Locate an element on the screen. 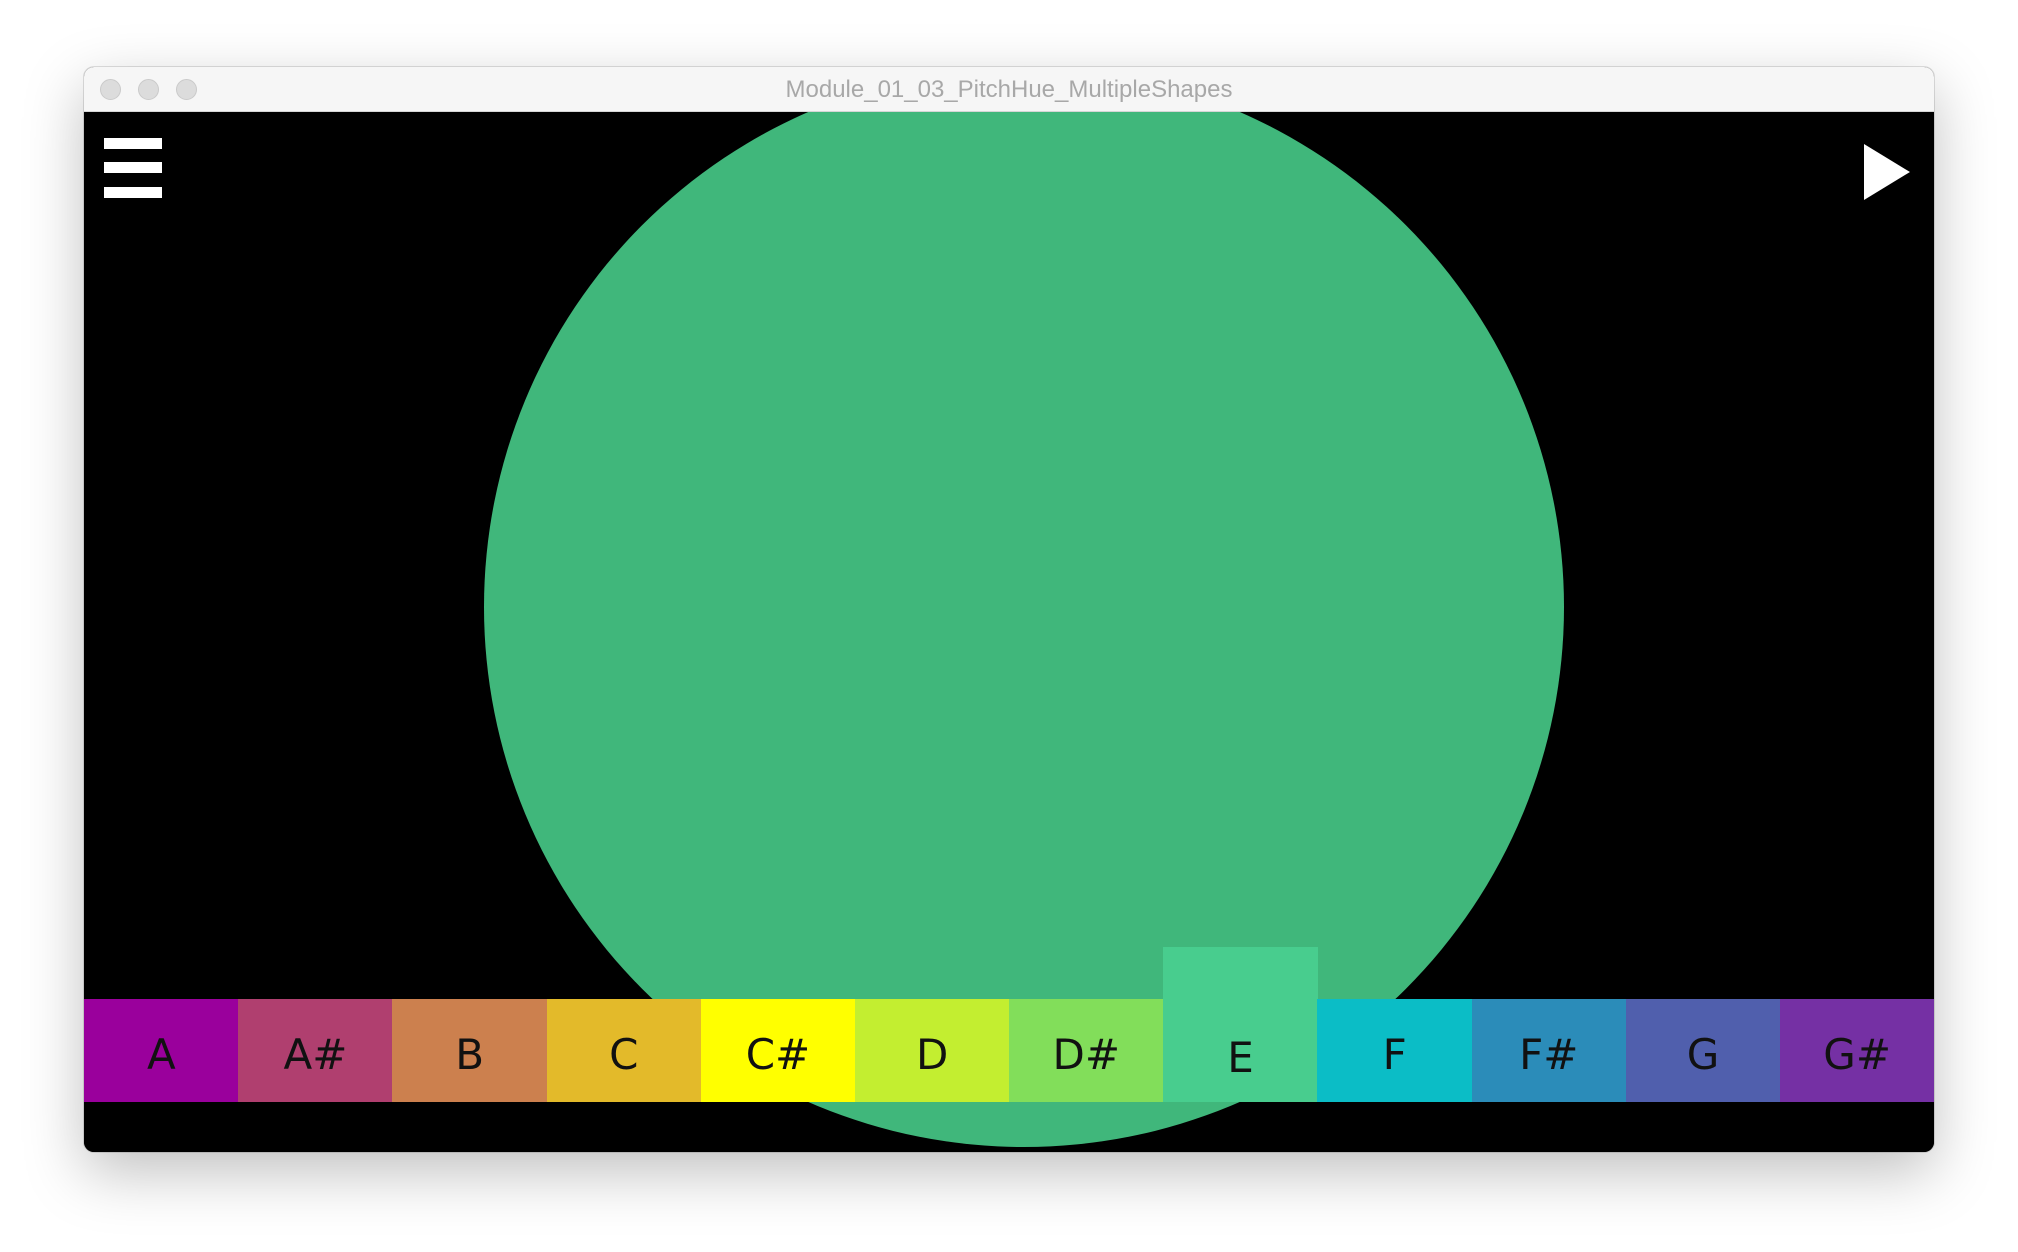 This screenshot has height=1252, width=2018. pitch-key-f-sharp: F# is located at coordinates (1549, 1050).